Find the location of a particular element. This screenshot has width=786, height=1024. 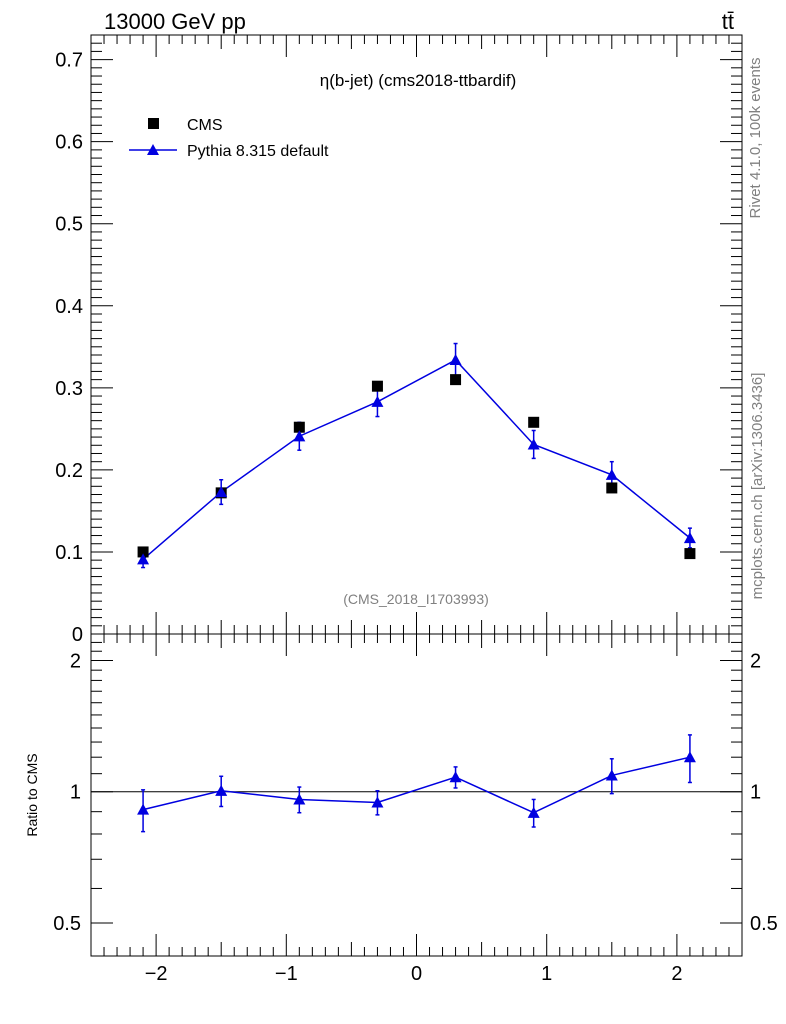

legend-cms-label: CMS is located at coordinates (205, 125).